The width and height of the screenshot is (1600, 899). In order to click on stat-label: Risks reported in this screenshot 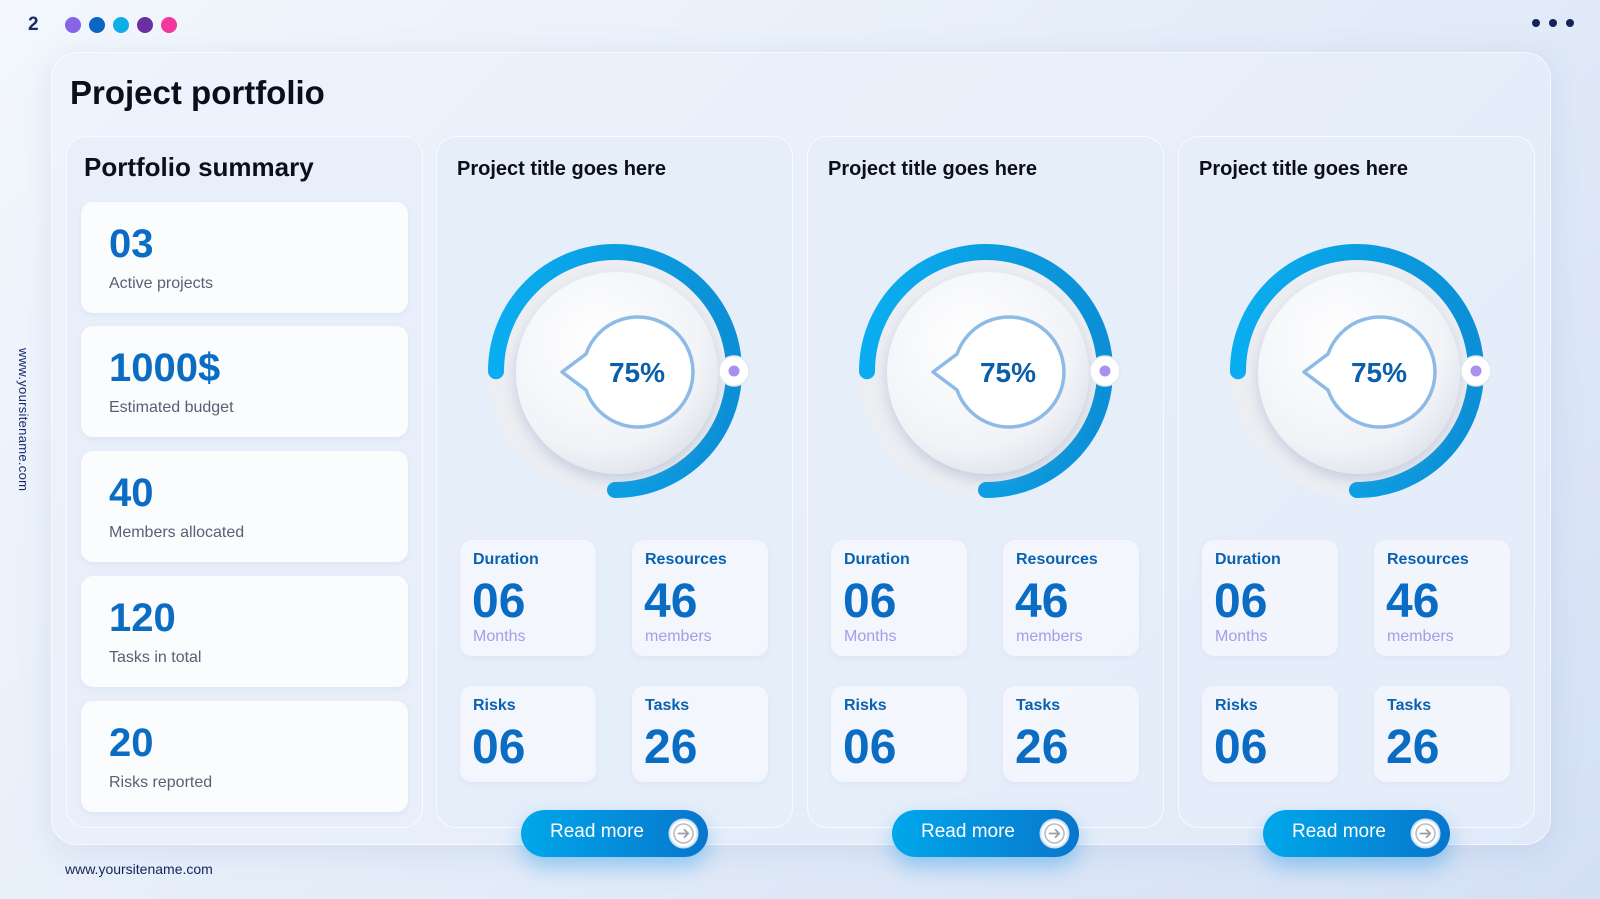, I will do `click(161, 782)`.